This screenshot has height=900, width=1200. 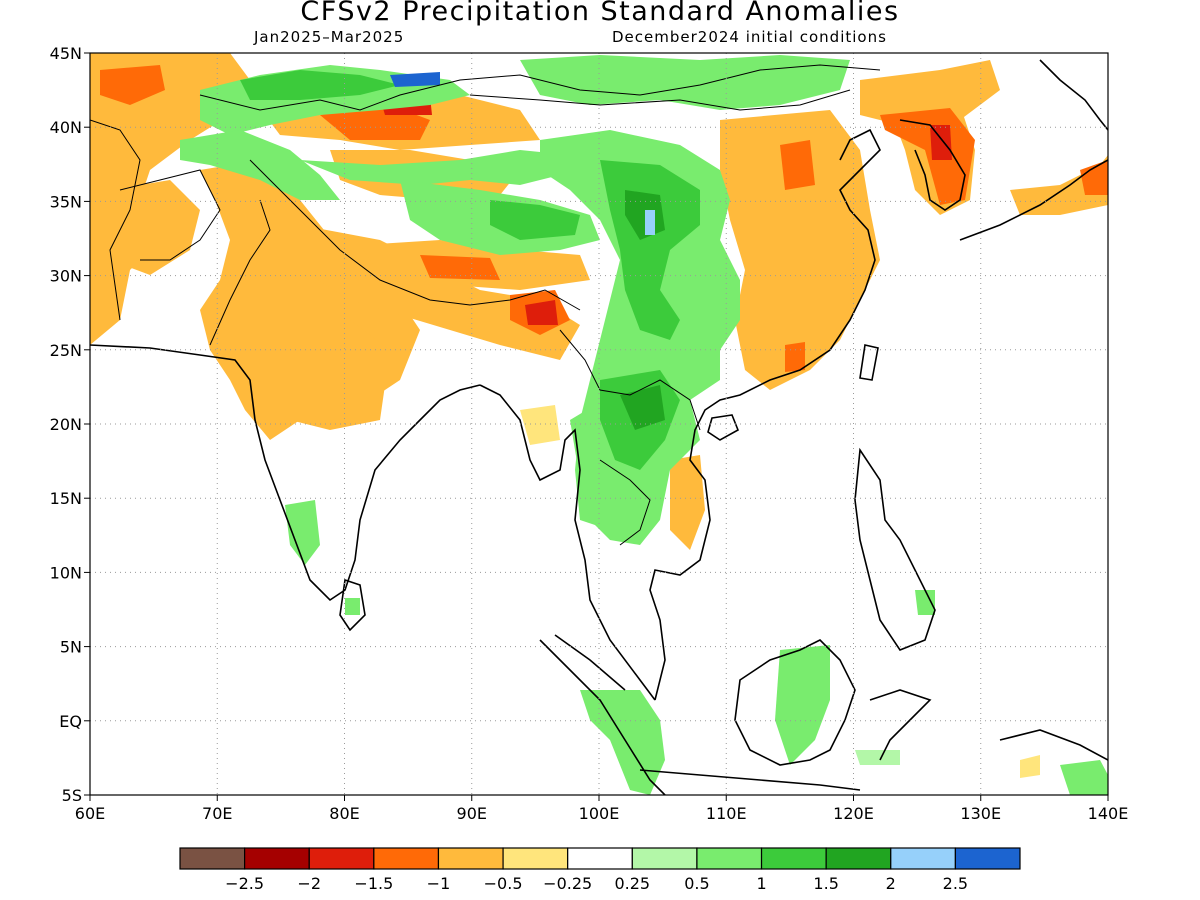 I want to click on wet-very-strong-indochina, so click(x=642, y=407).